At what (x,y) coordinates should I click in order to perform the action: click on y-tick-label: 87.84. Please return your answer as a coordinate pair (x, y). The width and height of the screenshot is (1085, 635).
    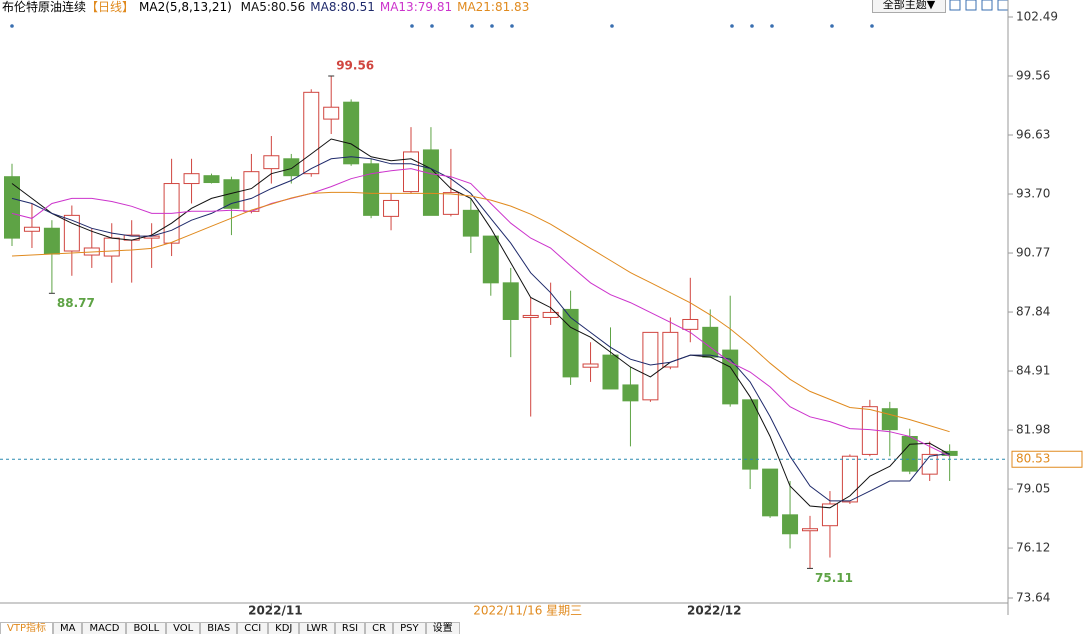
    Looking at the image, I should click on (1033, 312).